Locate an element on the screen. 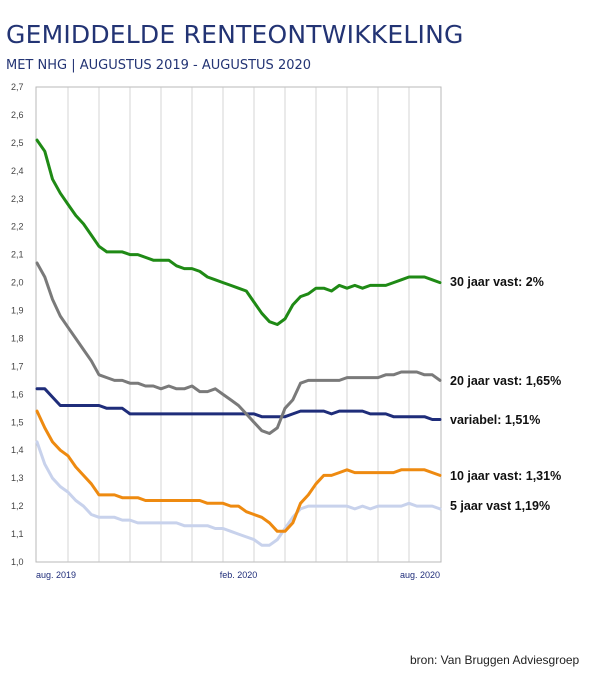  chart-title: GEMIDDELDE RENTEONTWIKKELING is located at coordinates (235, 34).